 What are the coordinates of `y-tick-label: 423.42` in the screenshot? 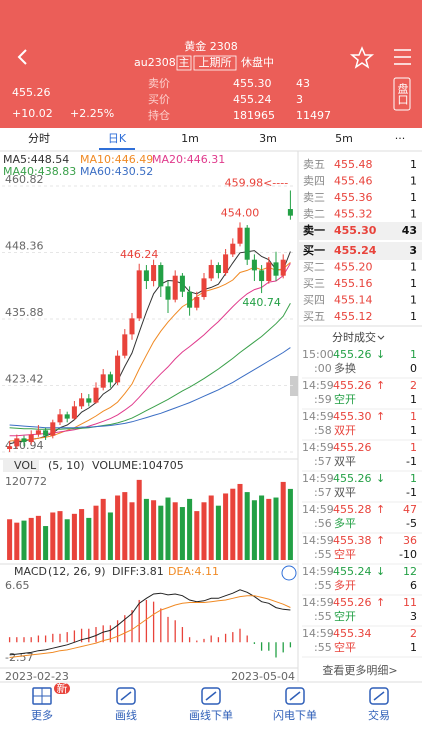 It's located at (24, 378).